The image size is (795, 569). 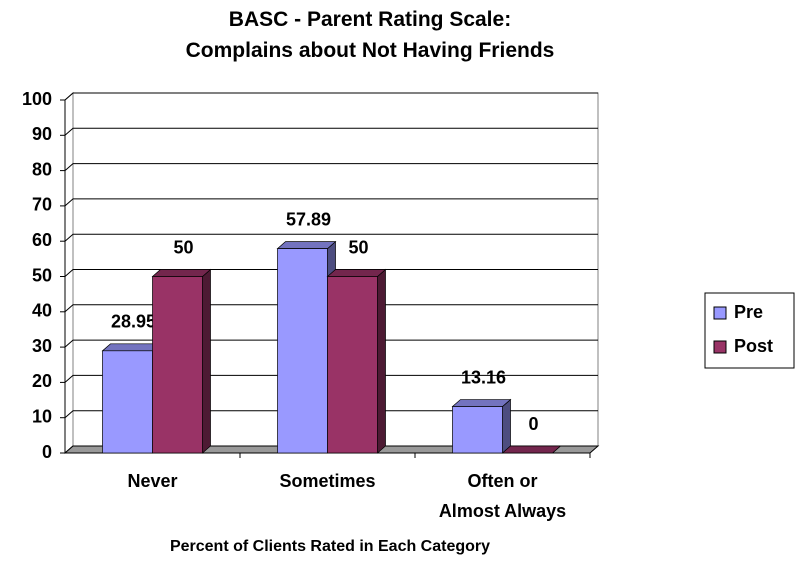 I want to click on y-tick-label: 20, so click(x=42, y=381).